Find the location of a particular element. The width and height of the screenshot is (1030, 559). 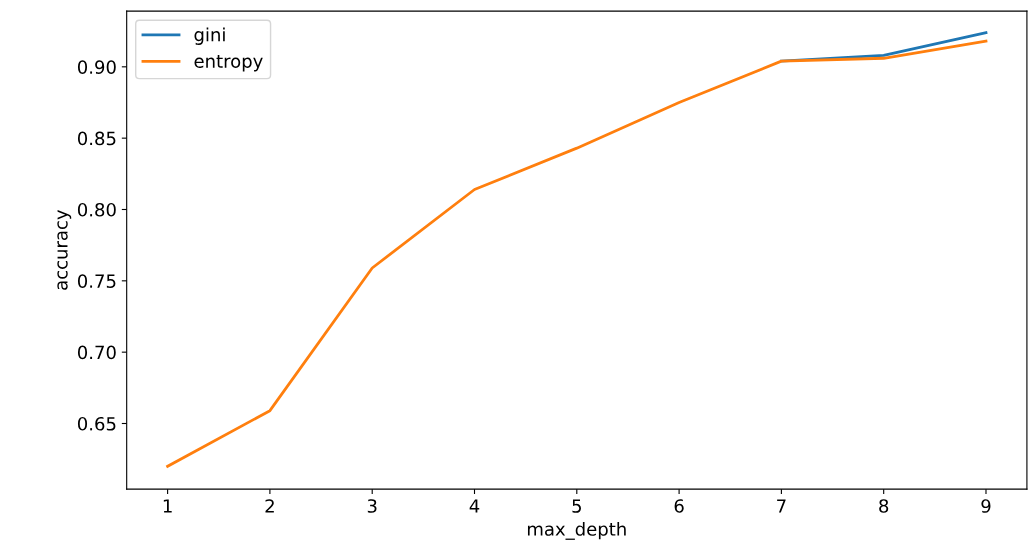

x-tick-label: 9 is located at coordinates (986, 506).